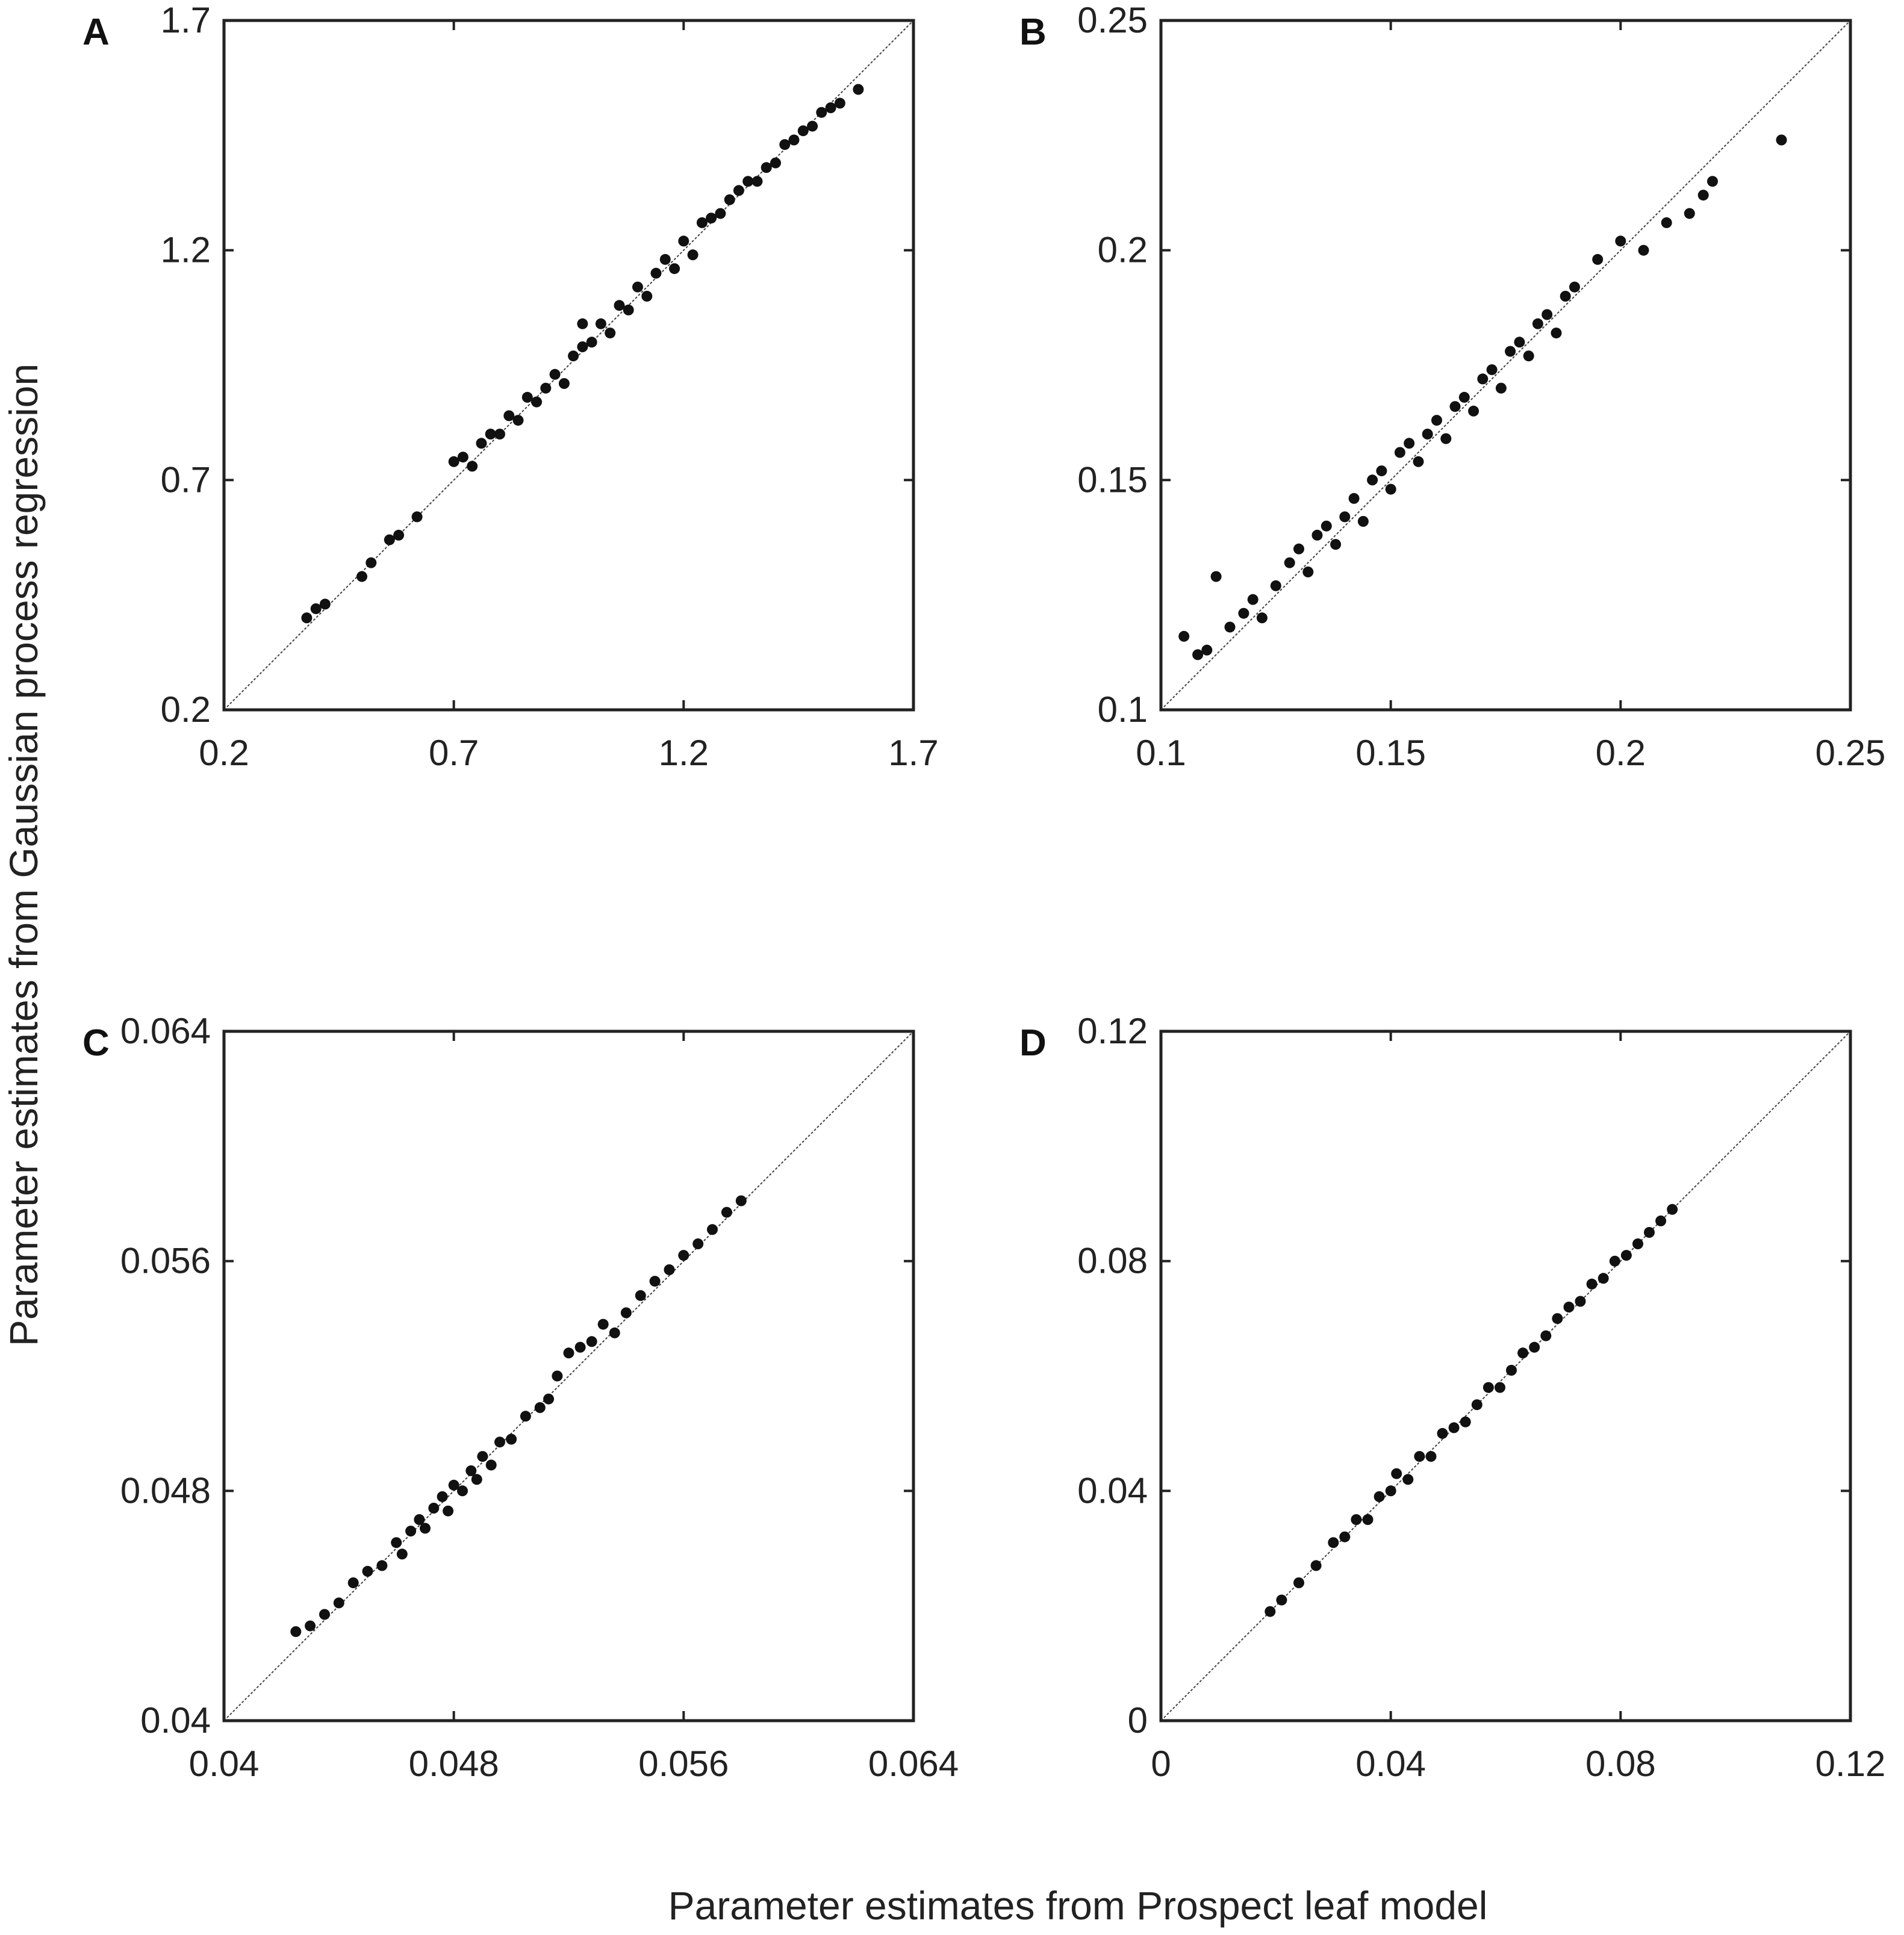 The width and height of the screenshot is (1904, 1935). Describe the element at coordinates (1112, 1490) in the screenshot. I see `panel-d-ytick-label-1: 0.04` at that location.